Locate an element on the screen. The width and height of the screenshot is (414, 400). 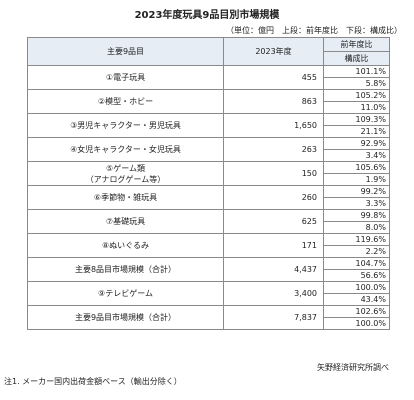
category-name-text: ④女児キャラクター・女児玩具 is located at coordinates (125, 149).